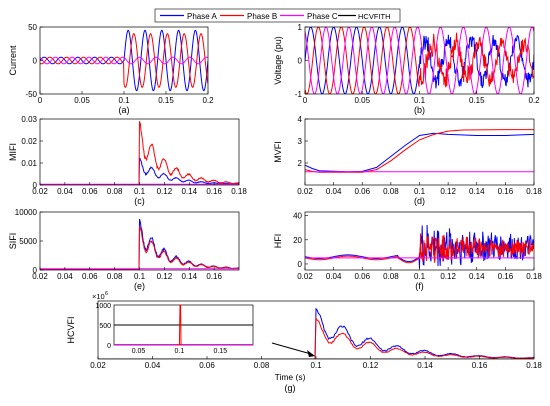  I want to click on plot-frame, so click(419, 152).